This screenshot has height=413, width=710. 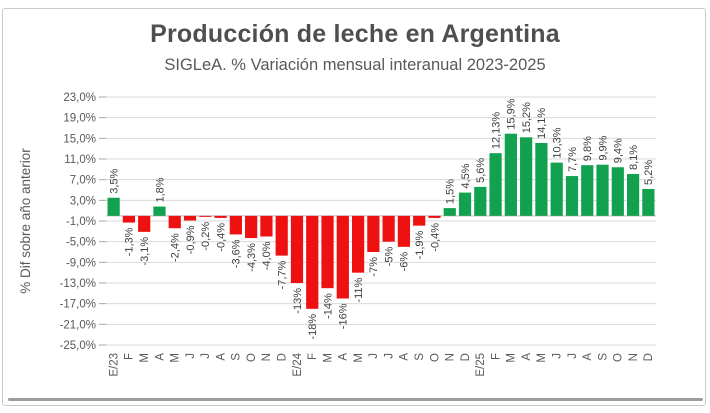 What do you see at coordinates (206, 236) in the screenshot?
I see `bar-value-label: -0,2%` at bounding box center [206, 236].